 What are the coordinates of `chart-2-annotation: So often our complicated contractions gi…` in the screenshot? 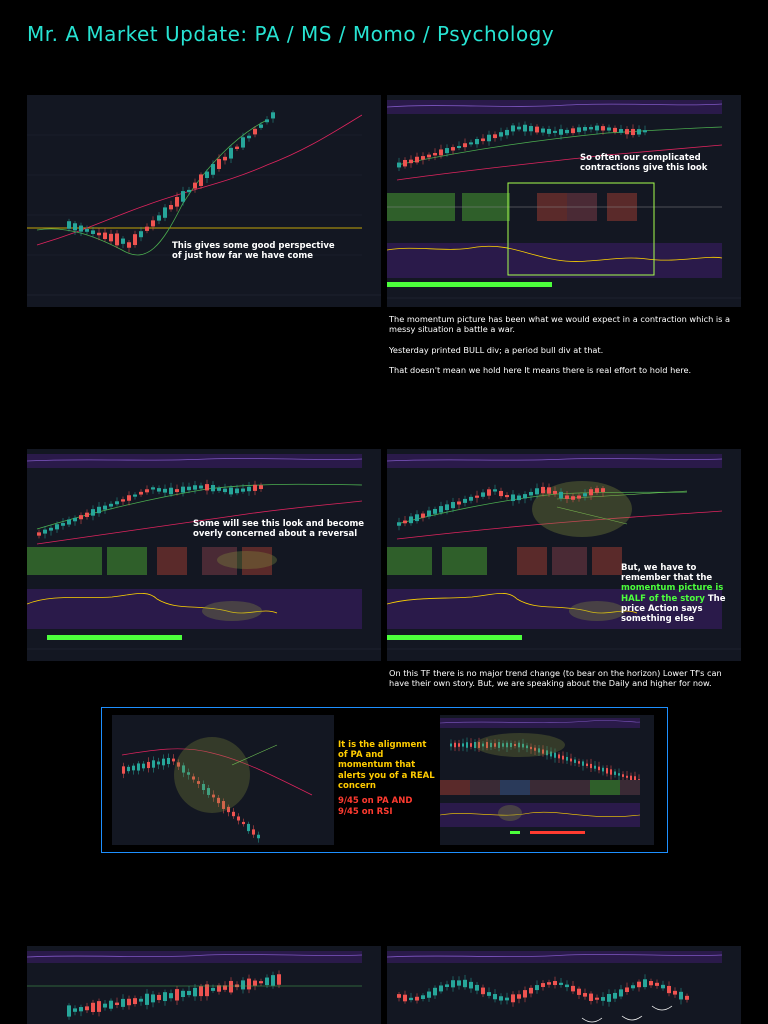 It's located at (644, 163).